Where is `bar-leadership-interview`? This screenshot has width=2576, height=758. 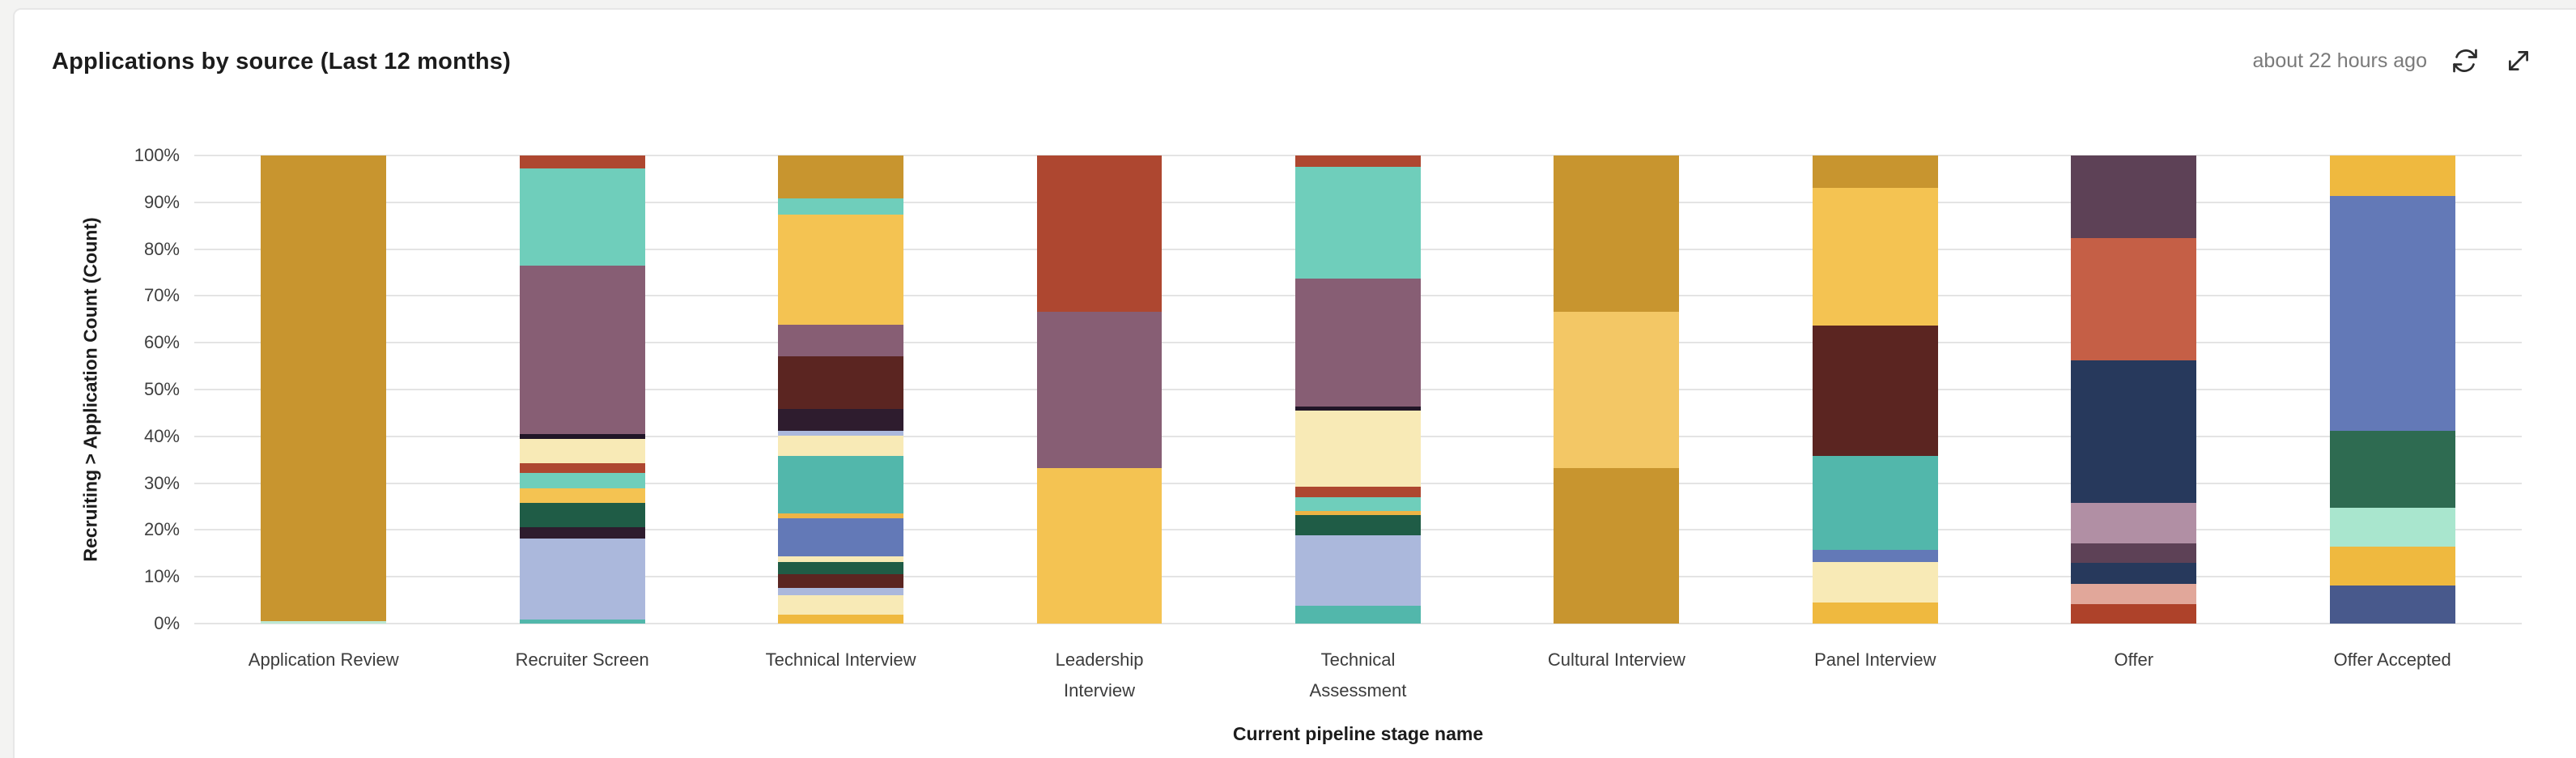 bar-leadership-interview is located at coordinates (1099, 390).